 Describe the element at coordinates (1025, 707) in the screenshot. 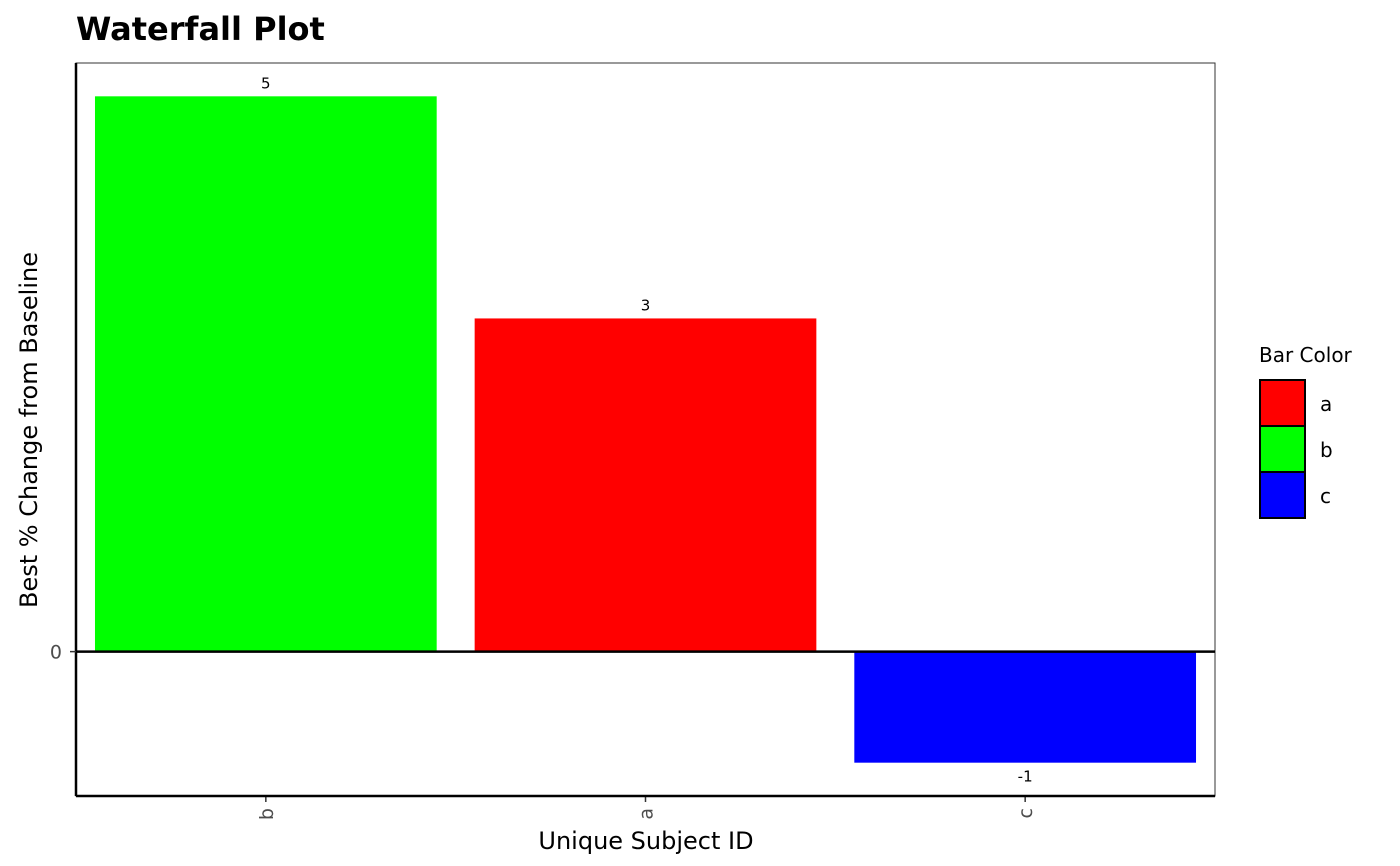

I see `bar-c` at that location.